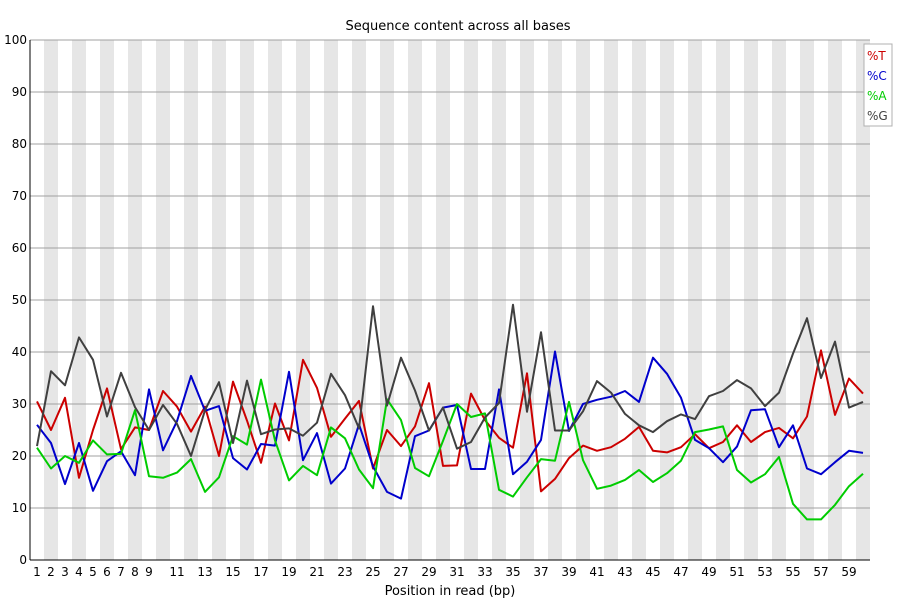 The height and width of the screenshot is (600, 900). I want to click on x-tick-label-47: 47, so click(680, 572).